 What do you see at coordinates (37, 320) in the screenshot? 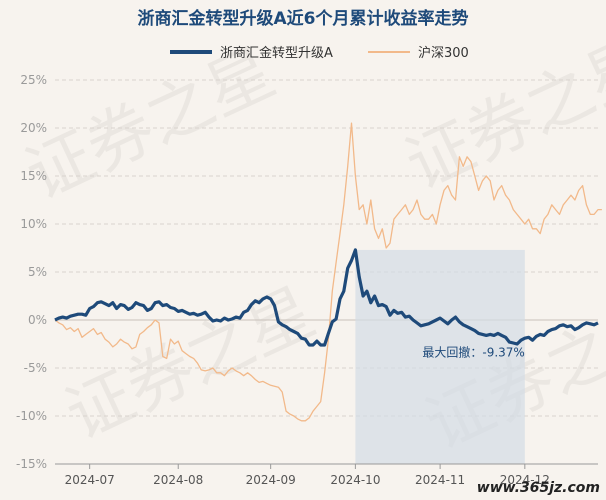
I see `y-tick-label: 0%` at bounding box center [37, 320].